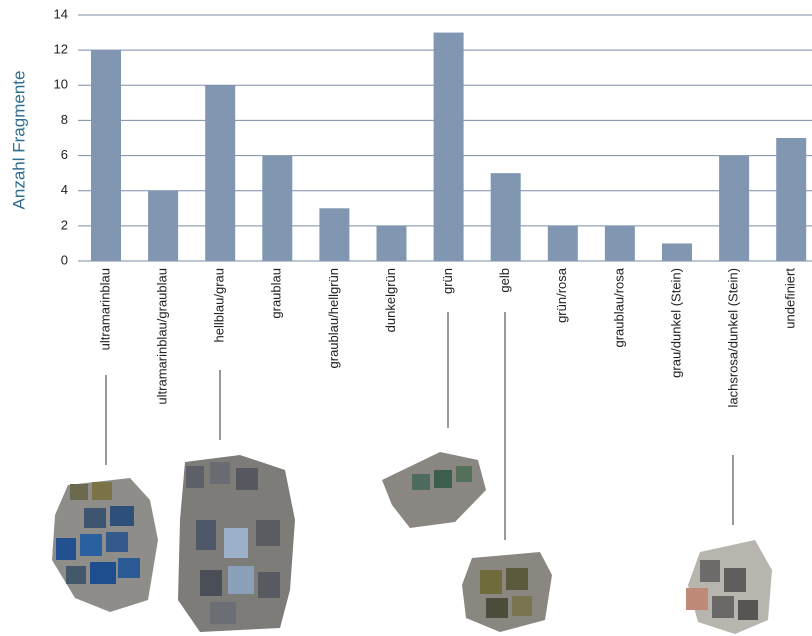 The width and height of the screenshot is (812, 636). Describe the element at coordinates (61, 13) in the screenshot. I see `y-tick-label: 14` at that location.